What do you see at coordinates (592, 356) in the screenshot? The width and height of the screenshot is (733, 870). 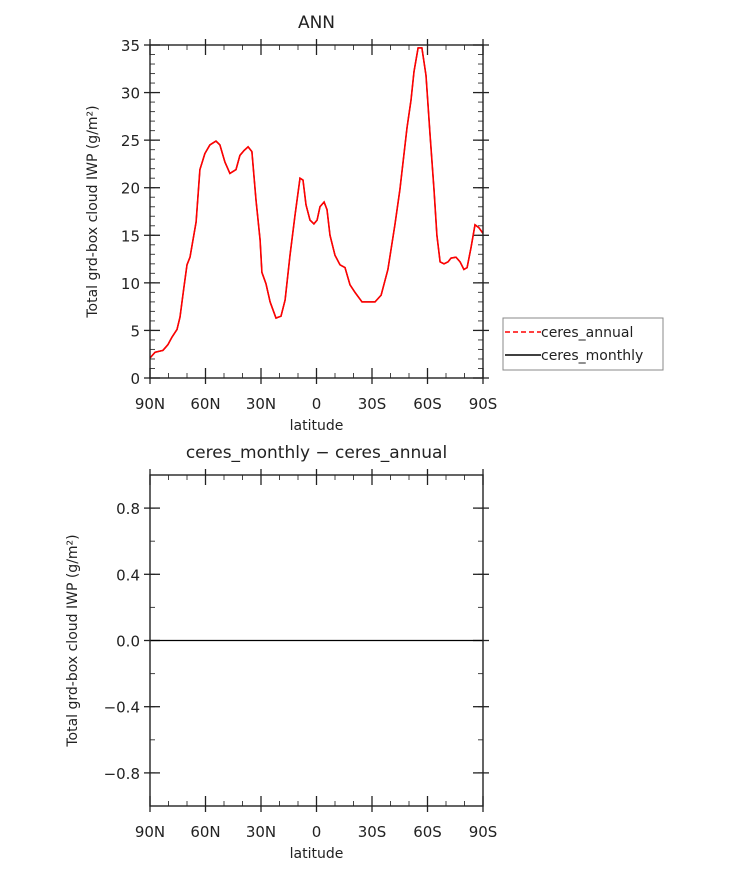 I see `legend-label-ceres_monthly: ceres_monthly` at bounding box center [592, 356].